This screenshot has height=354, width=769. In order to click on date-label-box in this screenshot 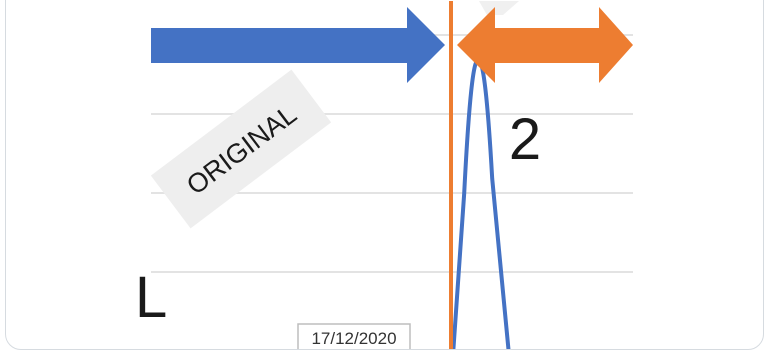, I will do `click(354, 336)`.